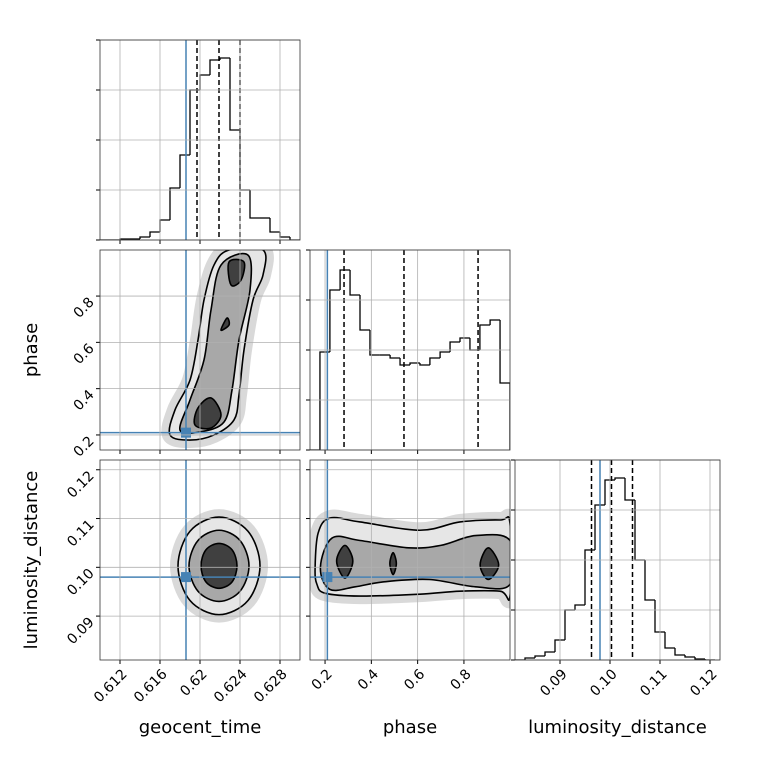 The height and width of the screenshot is (760, 760). What do you see at coordinates (111, 686) in the screenshot?
I see `x-tick-label: 0.612` at bounding box center [111, 686].